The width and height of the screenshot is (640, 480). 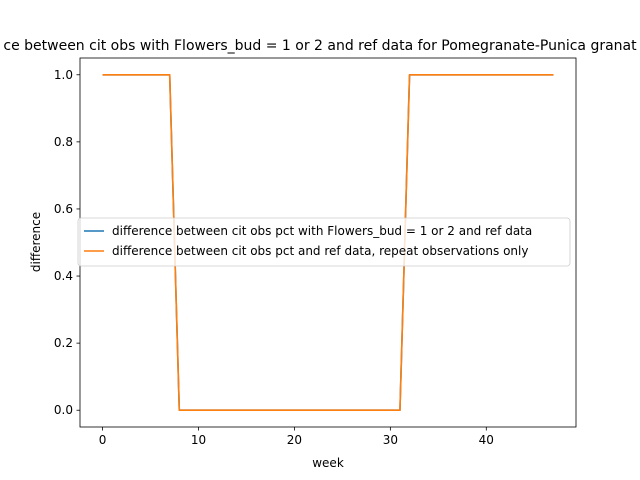 What do you see at coordinates (63, 142) in the screenshot?
I see `y-tick-label: 0.8` at bounding box center [63, 142].